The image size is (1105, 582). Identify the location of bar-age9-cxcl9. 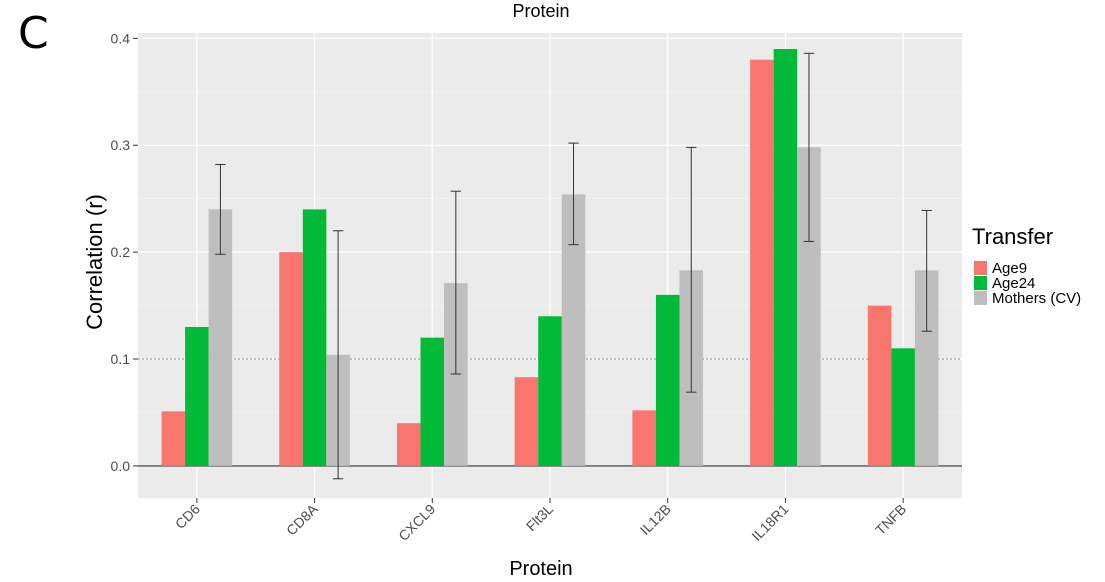
(408, 444).